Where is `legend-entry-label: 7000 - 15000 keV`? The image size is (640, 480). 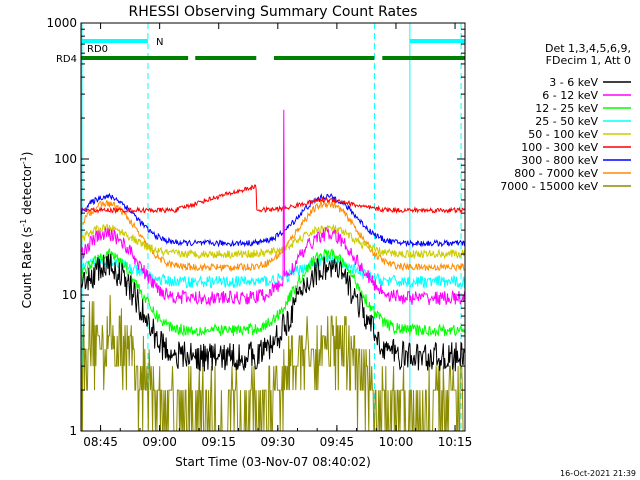
legend-entry-label: 7000 - 15000 keV is located at coordinates (549, 186).